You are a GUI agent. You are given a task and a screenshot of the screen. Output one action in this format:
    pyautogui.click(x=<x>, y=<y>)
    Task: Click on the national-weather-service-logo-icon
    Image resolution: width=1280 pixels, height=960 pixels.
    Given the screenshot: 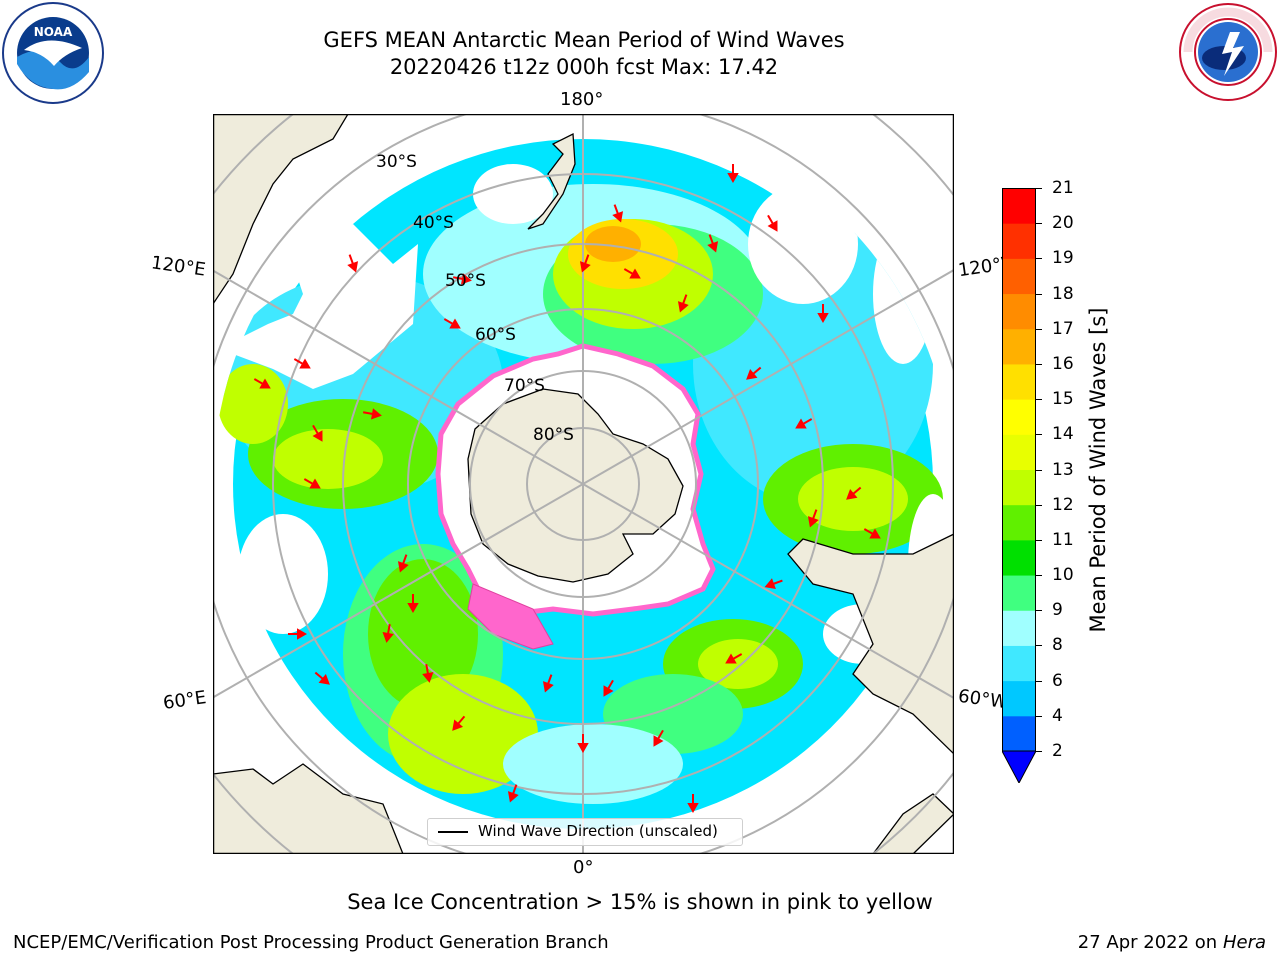 What is the action you would take?
    pyautogui.click(x=1228, y=52)
    